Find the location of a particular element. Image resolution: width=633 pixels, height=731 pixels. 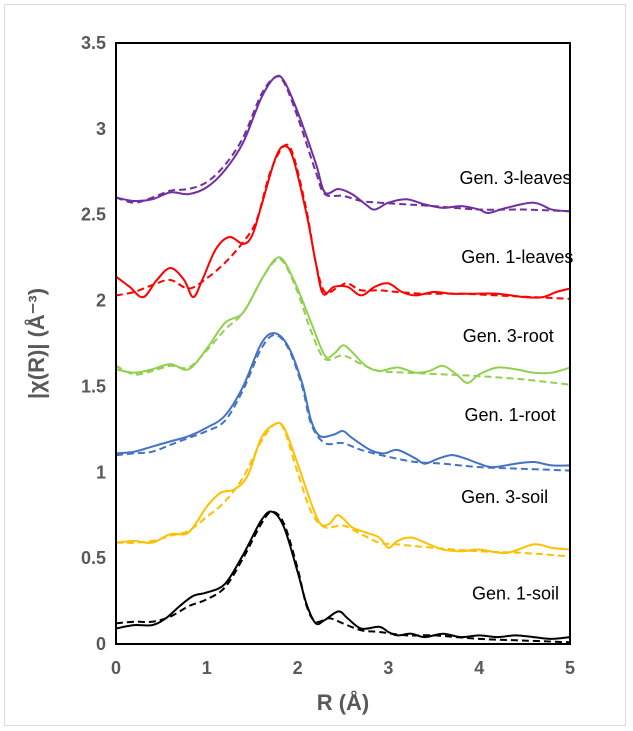

y-tick-label: 2 is located at coordinates (101, 301).